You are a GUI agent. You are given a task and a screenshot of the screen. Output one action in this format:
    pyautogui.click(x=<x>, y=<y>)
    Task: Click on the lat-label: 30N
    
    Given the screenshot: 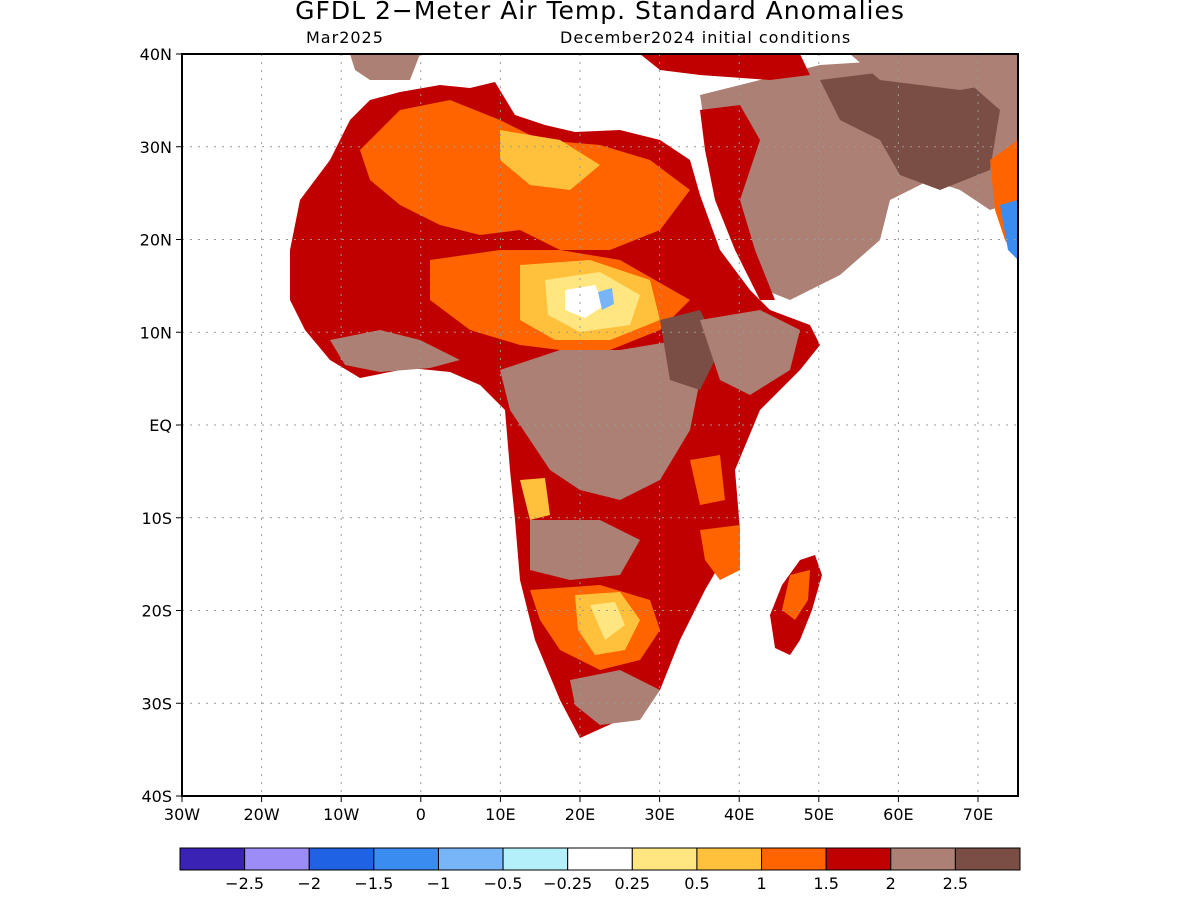 What is the action you would take?
    pyautogui.click(x=156, y=147)
    